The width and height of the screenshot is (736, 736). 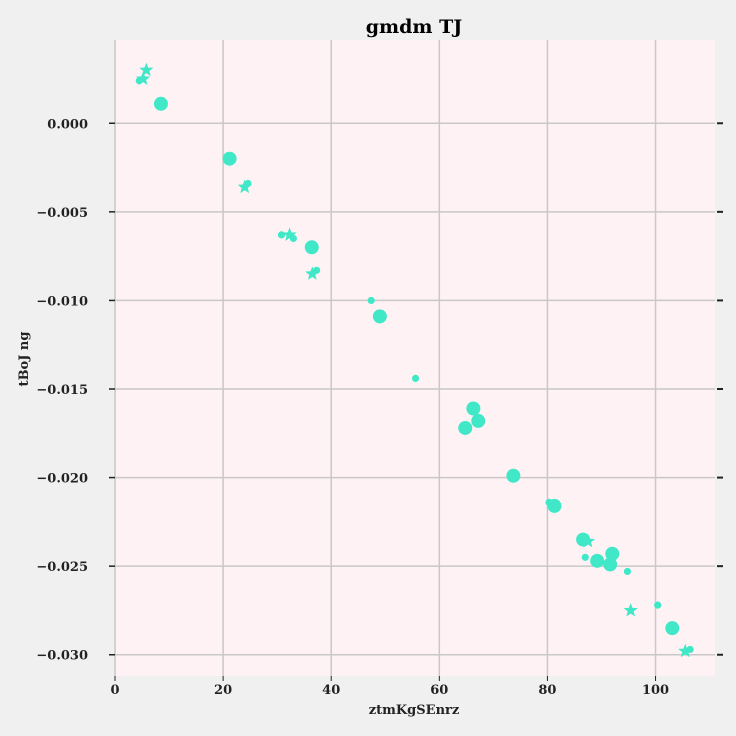 I want to click on y-tick-label: 0.000, so click(x=67, y=124).